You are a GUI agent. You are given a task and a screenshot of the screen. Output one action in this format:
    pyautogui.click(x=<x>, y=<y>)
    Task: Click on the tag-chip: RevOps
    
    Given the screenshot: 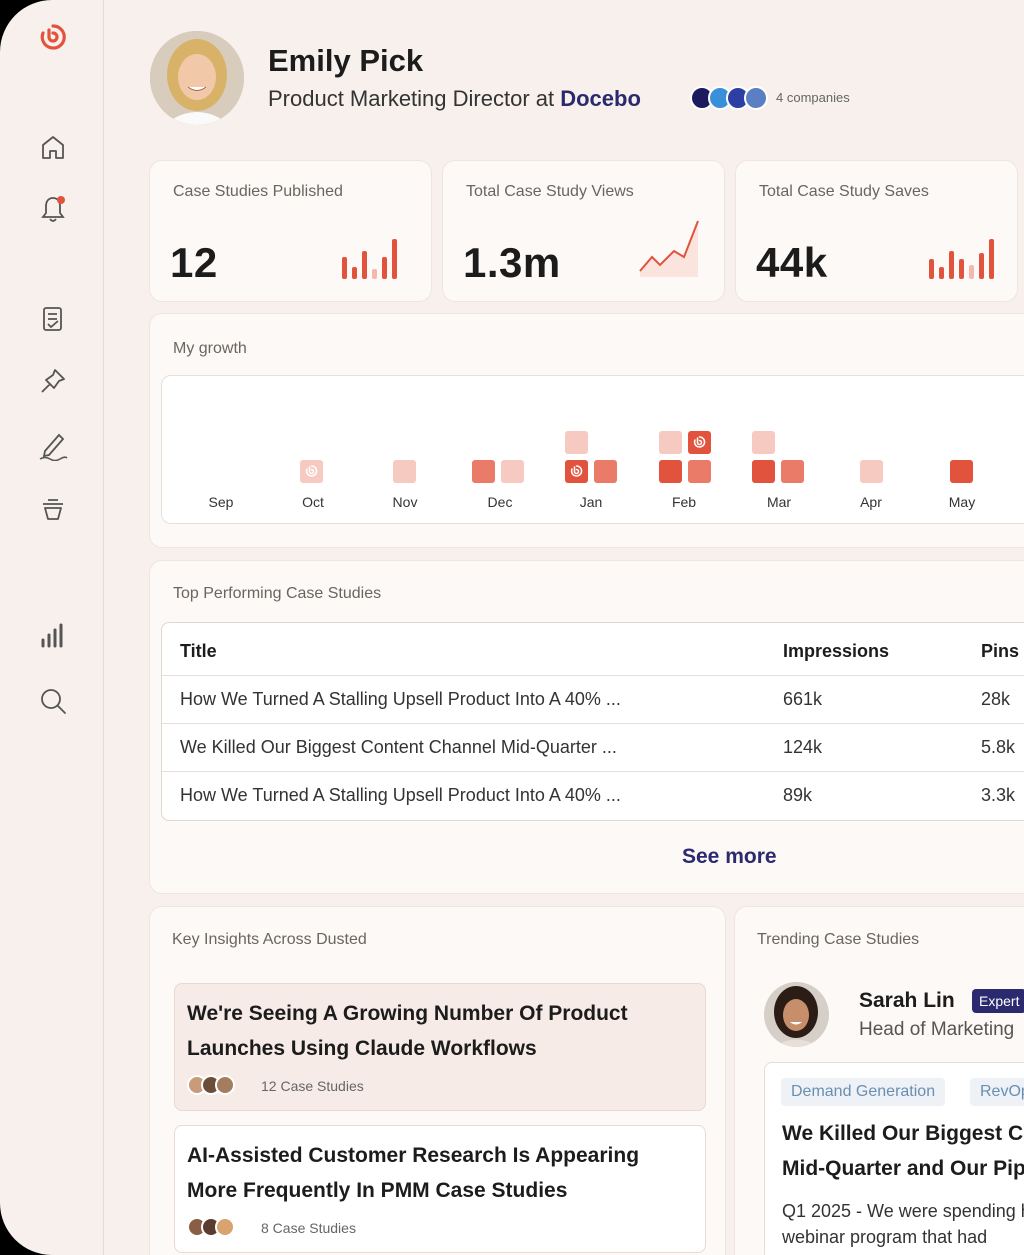 What is the action you would take?
    pyautogui.click(x=997, y=1092)
    